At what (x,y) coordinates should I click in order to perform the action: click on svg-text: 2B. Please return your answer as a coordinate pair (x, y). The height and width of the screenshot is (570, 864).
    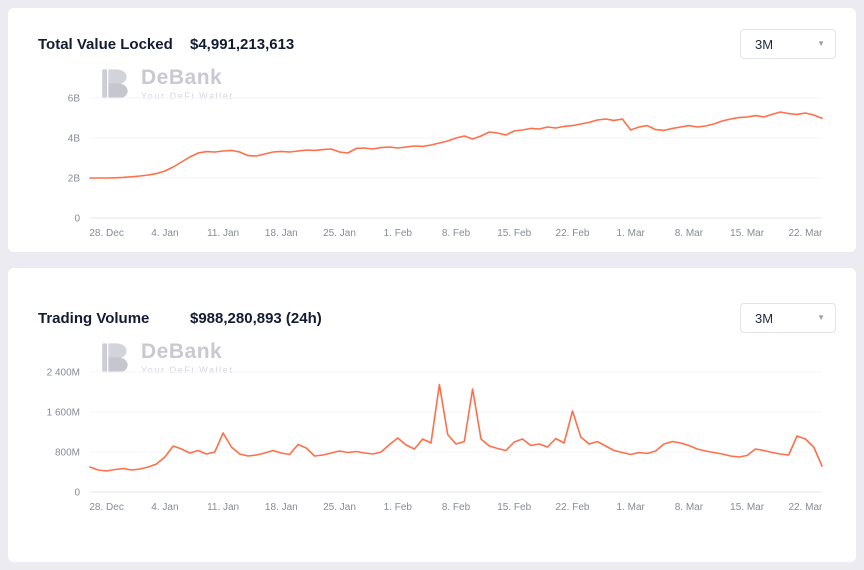
    Looking at the image, I should click on (74, 179).